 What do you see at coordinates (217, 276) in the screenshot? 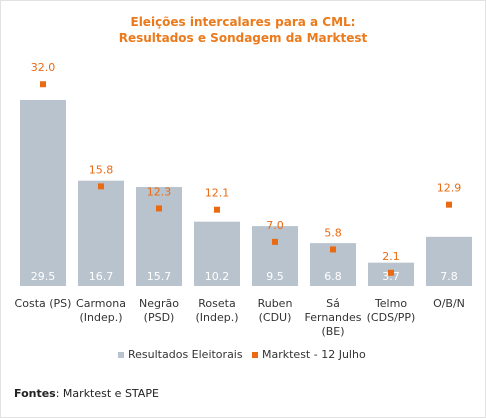
I see `bar-value-label-4: 10.2` at bounding box center [217, 276].